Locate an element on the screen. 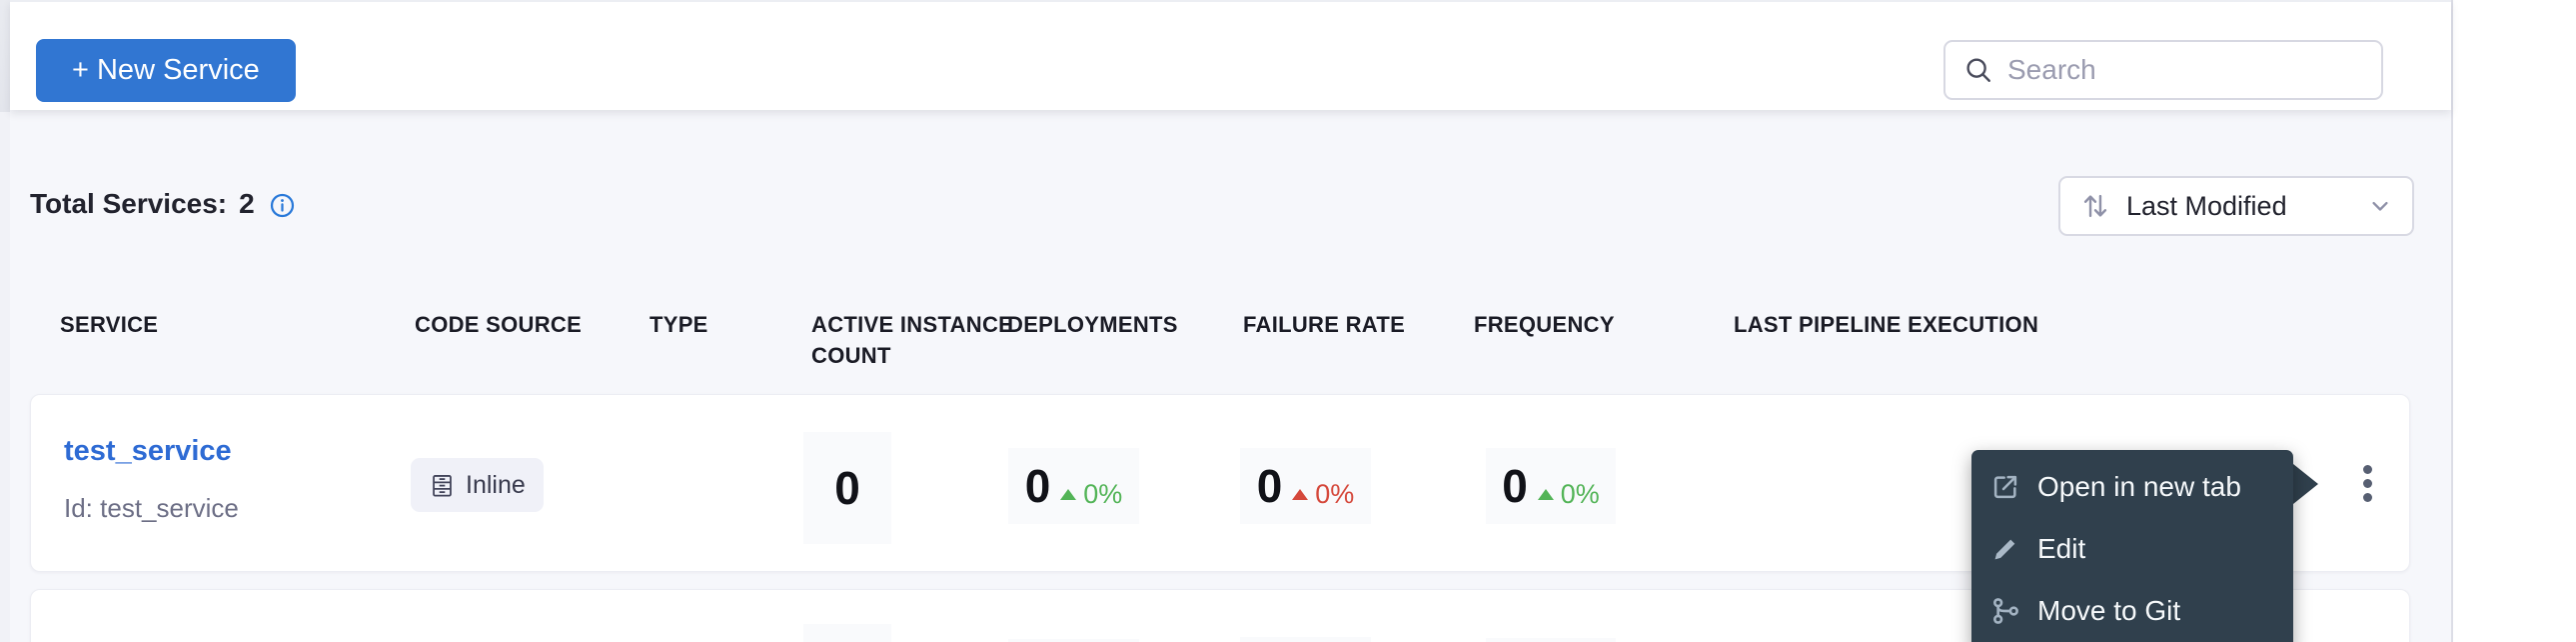 Image resolution: width=2576 pixels, height=642 pixels. deployments-value: 0 is located at coordinates (1037, 486).